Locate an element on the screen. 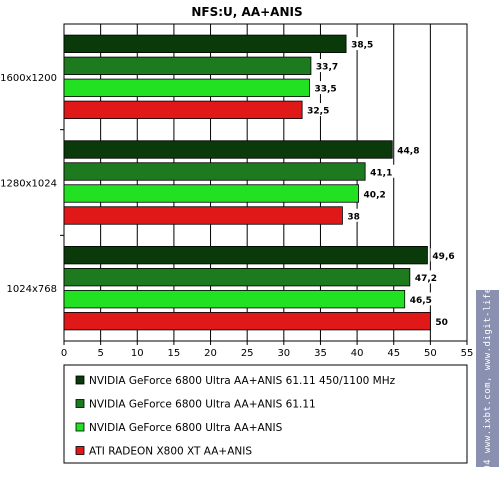 This screenshot has width=499, height=494. x-tick-label: 30 is located at coordinates (283, 353).